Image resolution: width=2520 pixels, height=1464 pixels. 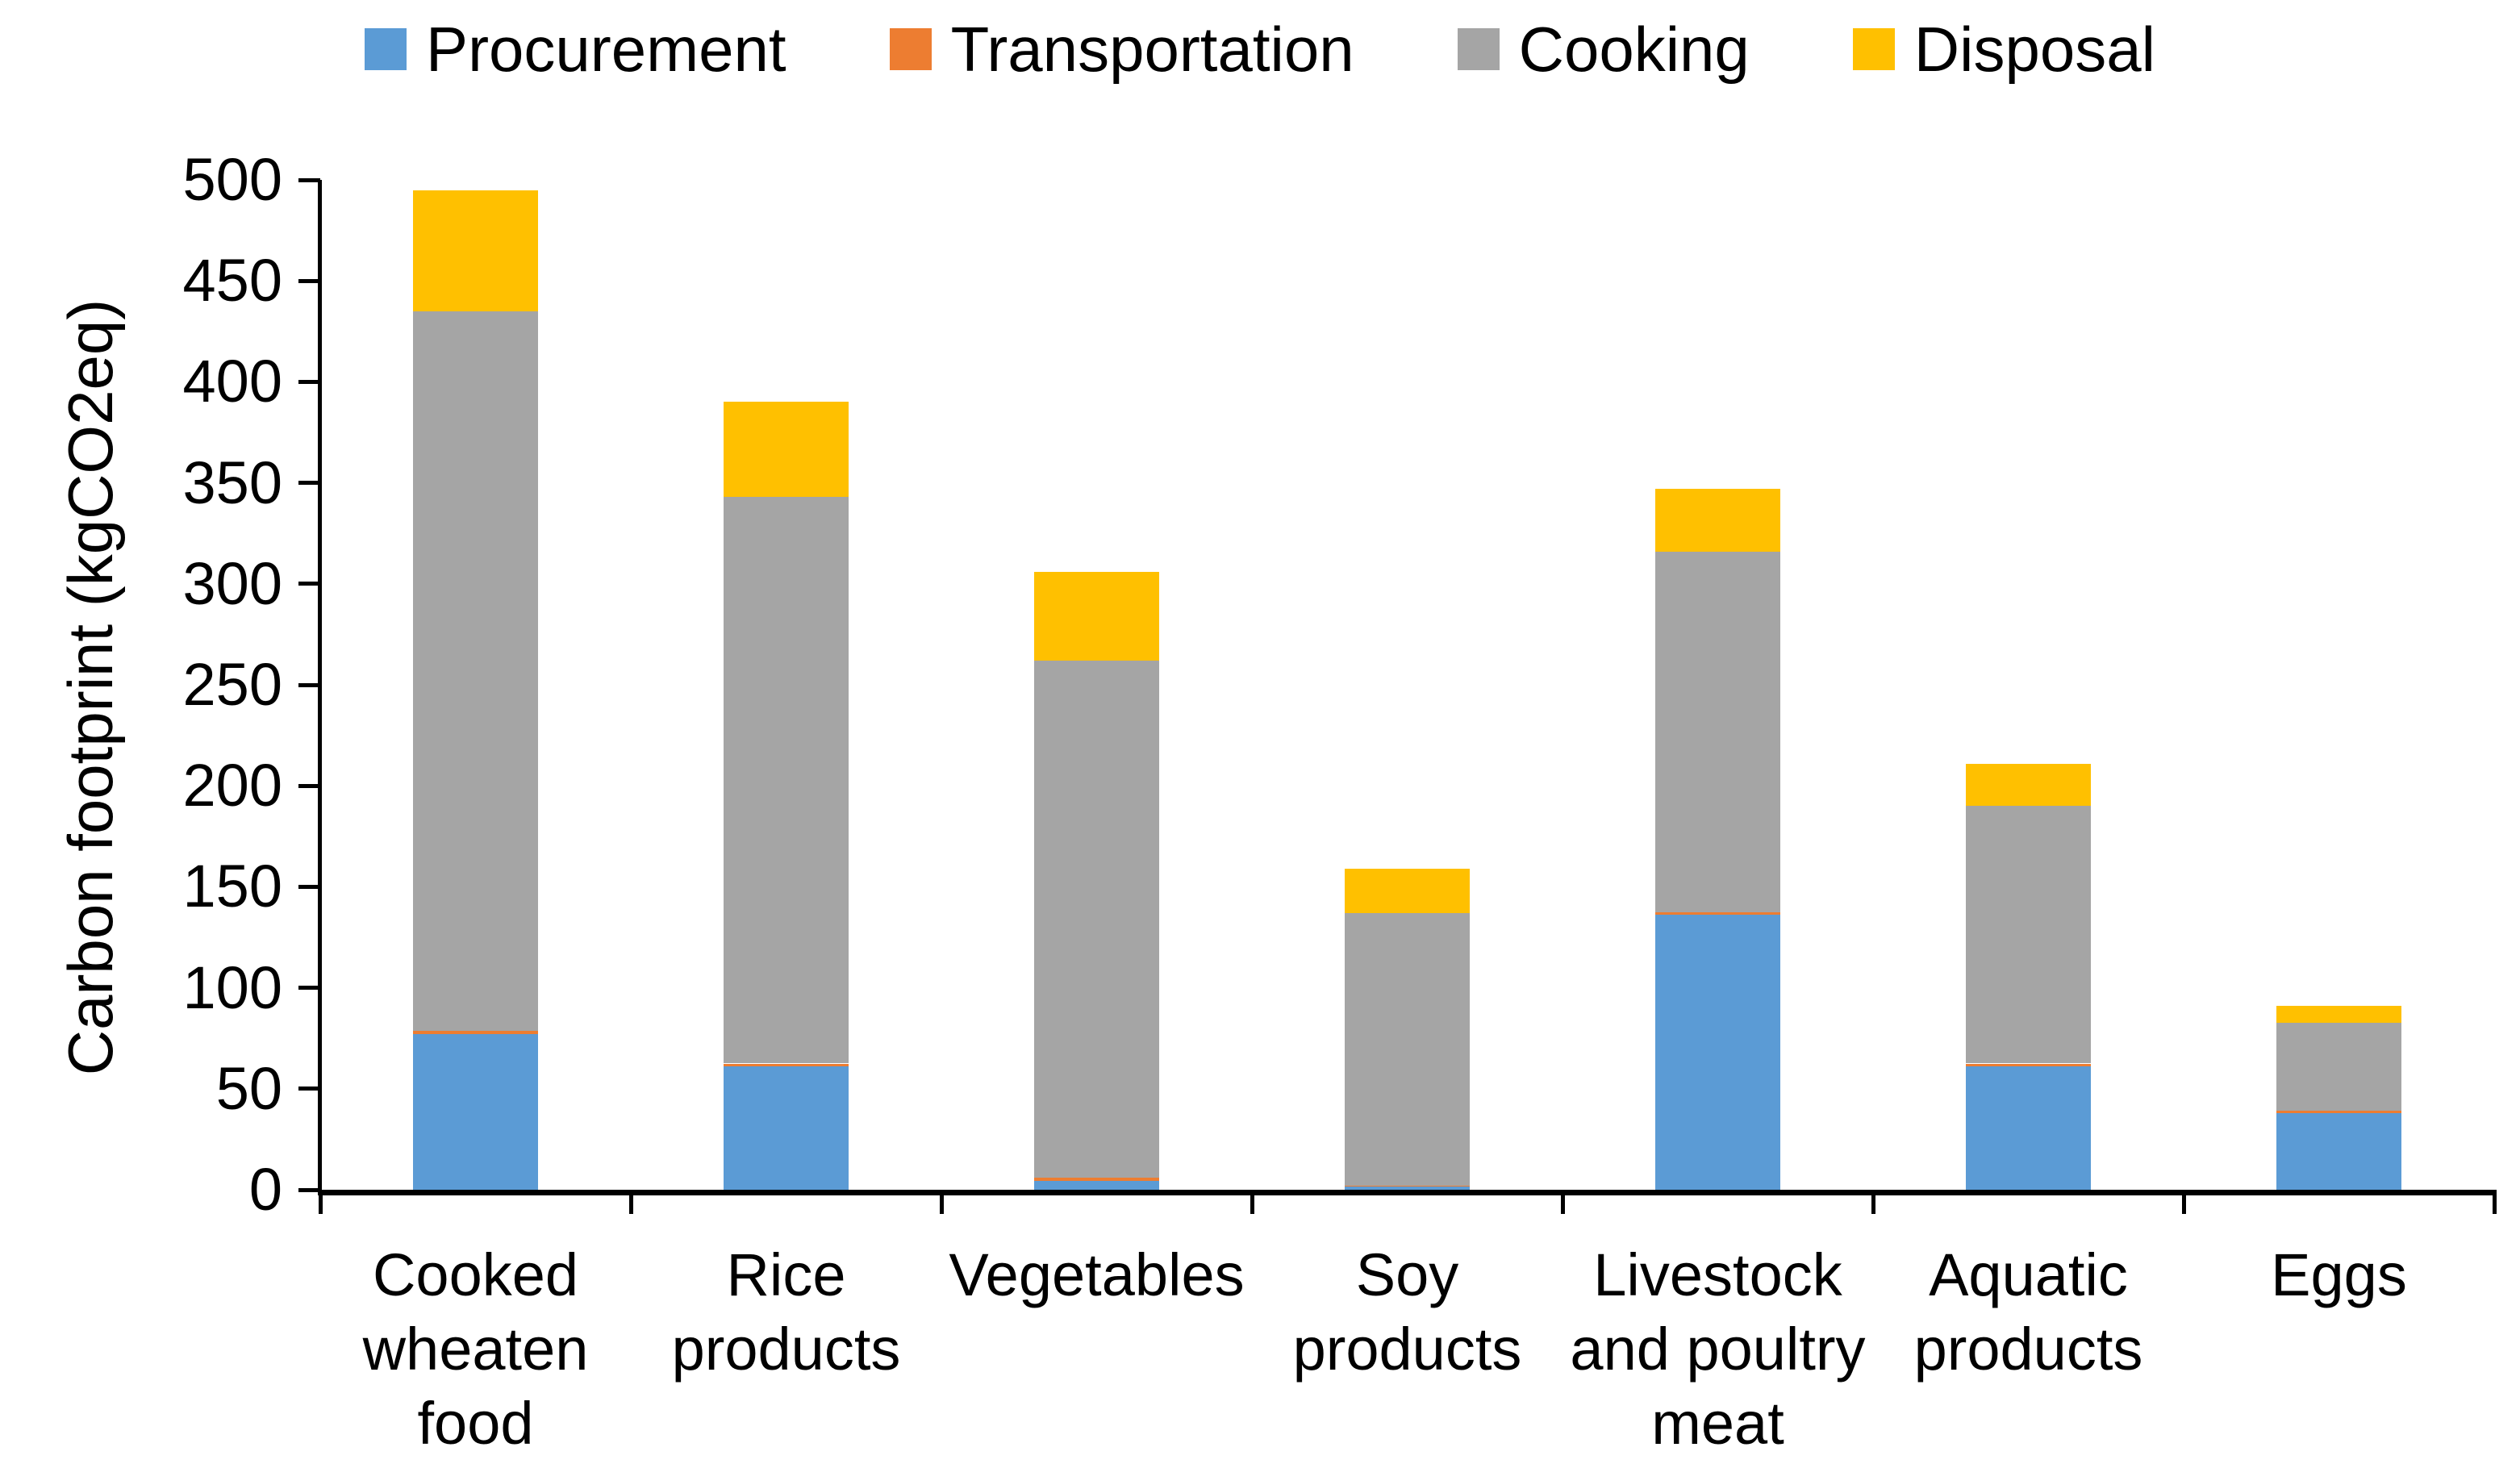 I want to click on legend-item-procurement: Procurement, so click(x=575, y=49).